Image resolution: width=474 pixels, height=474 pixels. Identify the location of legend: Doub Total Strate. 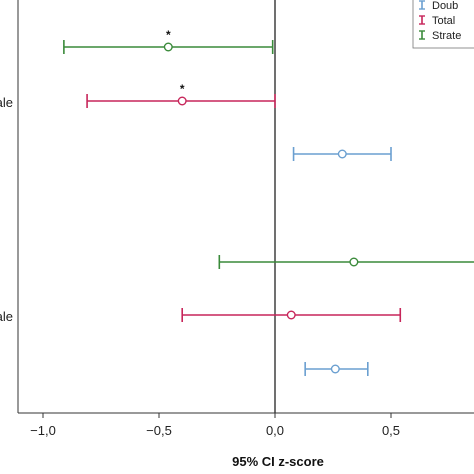
(443, 24).